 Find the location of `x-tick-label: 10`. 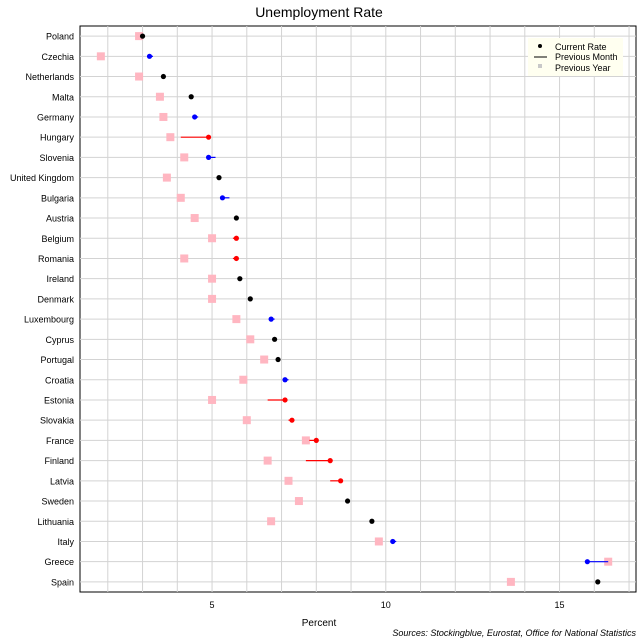

x-tick-label: 10 is located at coordinates (386, 605).